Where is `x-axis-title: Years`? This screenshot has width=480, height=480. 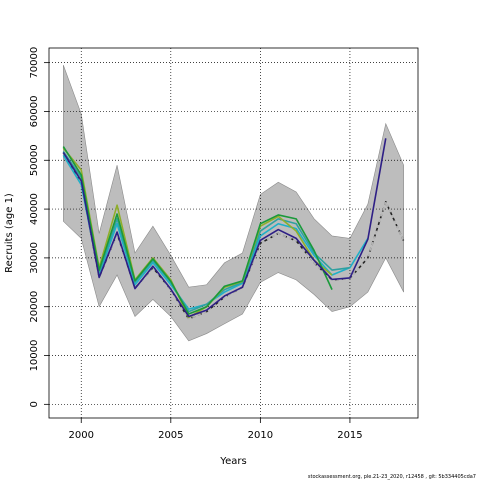 x-axis-title: Years is located at coordinates (232, 461).